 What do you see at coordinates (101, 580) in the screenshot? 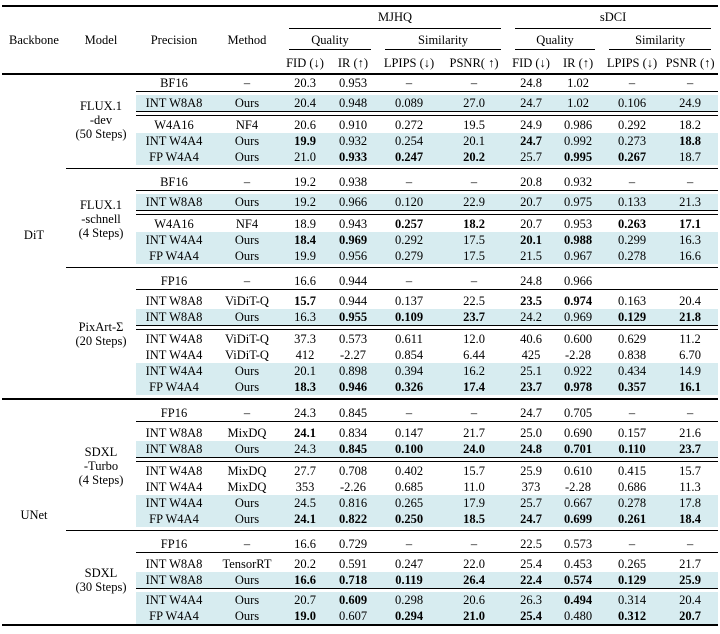
I see `model-label: SDXL (30 Steps)` at bounding box center [101, 580].